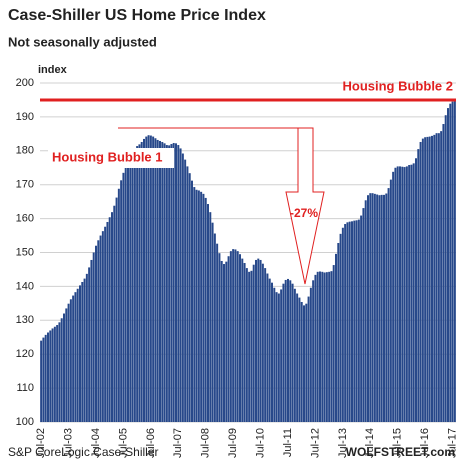 This screenshot has width=461, height=465. What do you see at coordinates (343, 443) in the screenshot?
I see `x-tick-label: Jul-13` at bounding box center [343, 443].